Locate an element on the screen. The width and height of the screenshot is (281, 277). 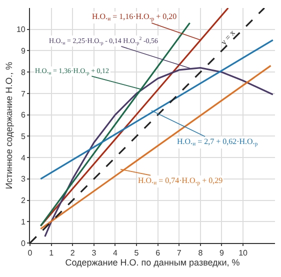
x-tick-label: 4 is located at coordinates (115, 253).